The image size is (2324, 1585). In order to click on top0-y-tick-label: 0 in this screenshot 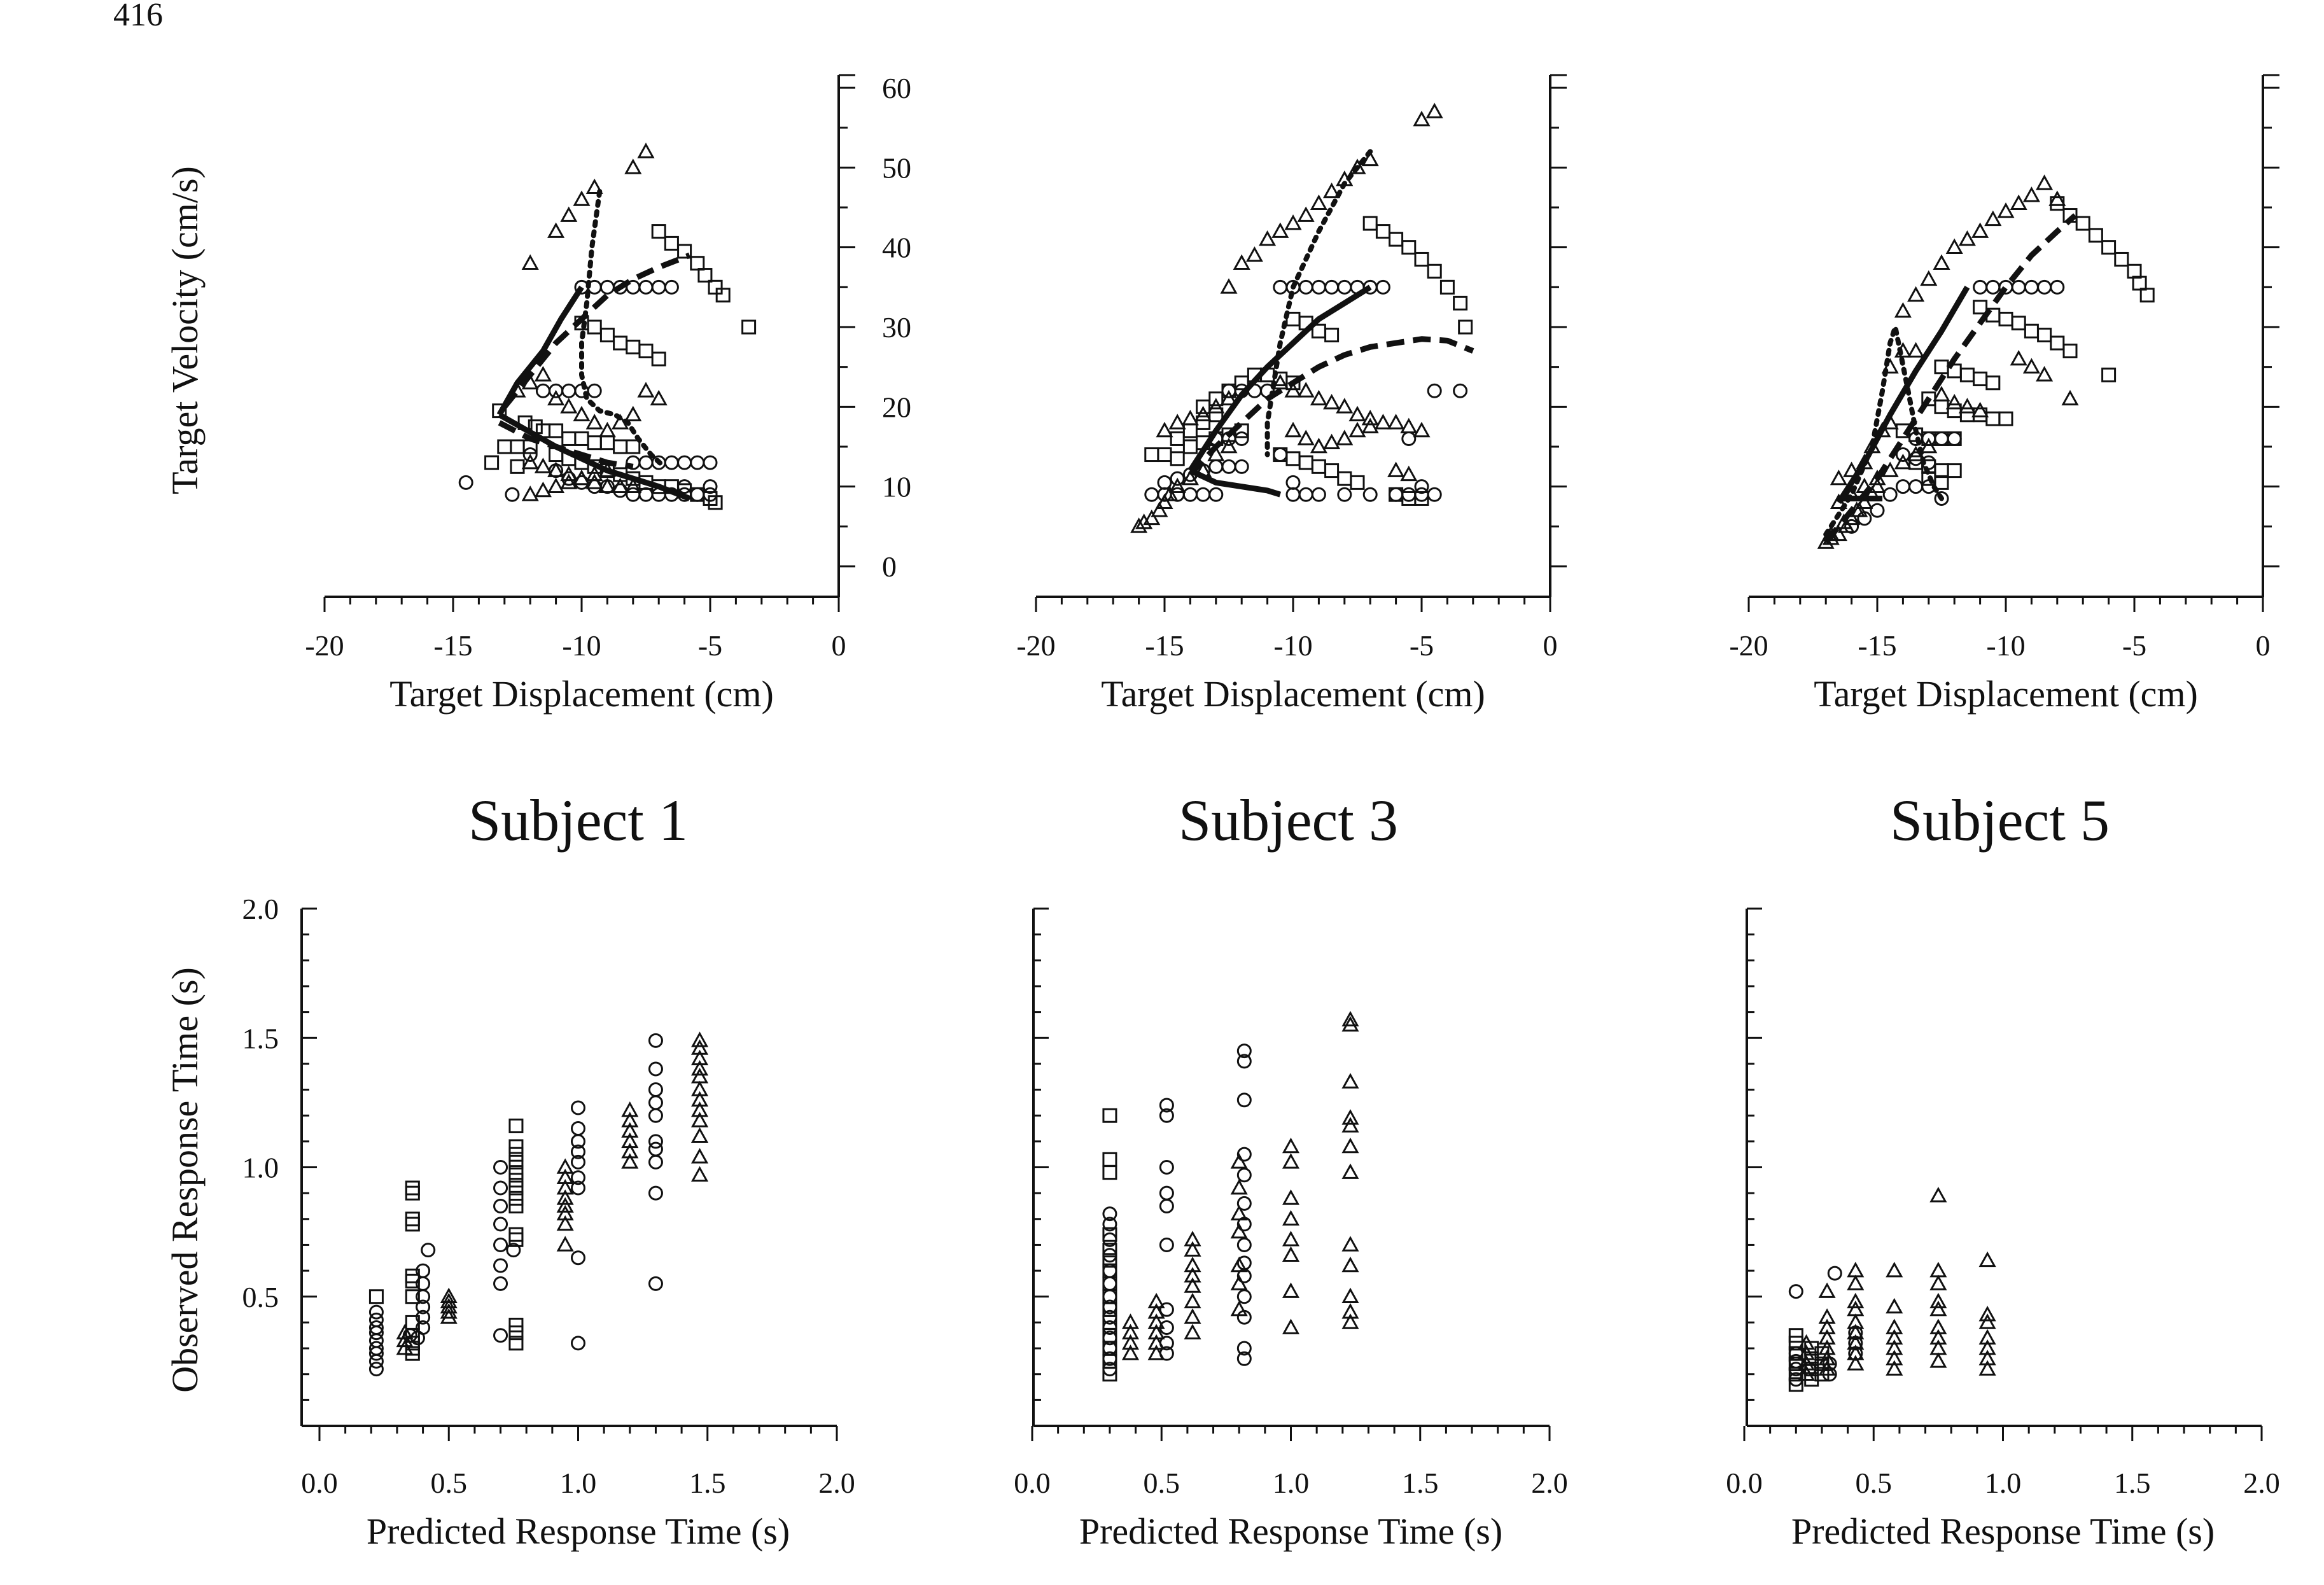, I will do `click(889, 566)`.